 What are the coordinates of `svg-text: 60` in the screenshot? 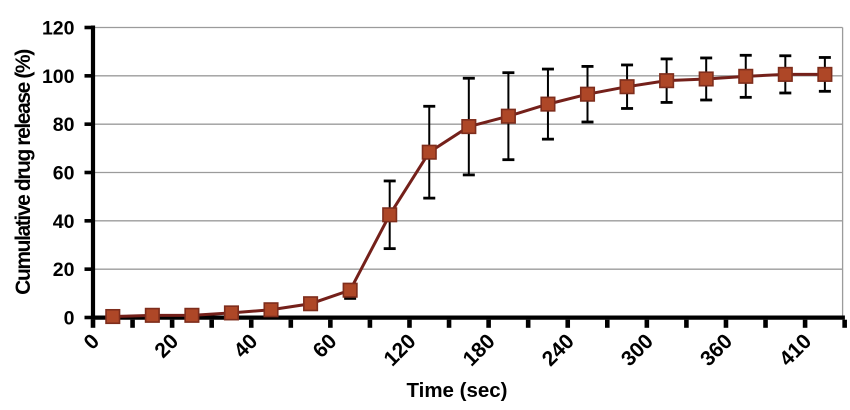 It's located at (64, 173).